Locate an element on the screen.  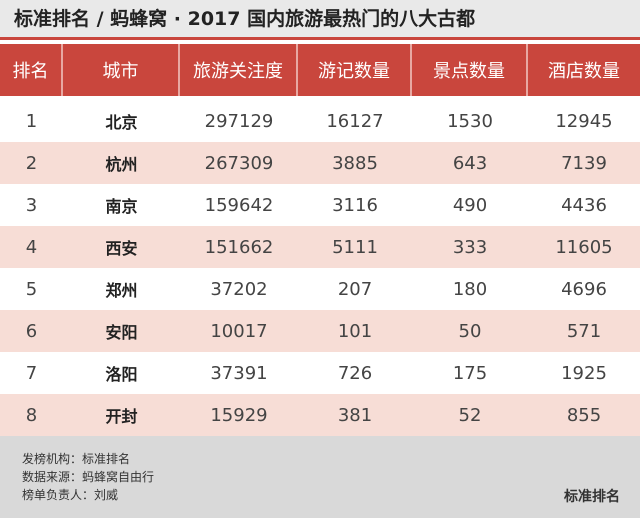
footer-line: 发榜机构：标准排名 is located at coordinates (76, 459).